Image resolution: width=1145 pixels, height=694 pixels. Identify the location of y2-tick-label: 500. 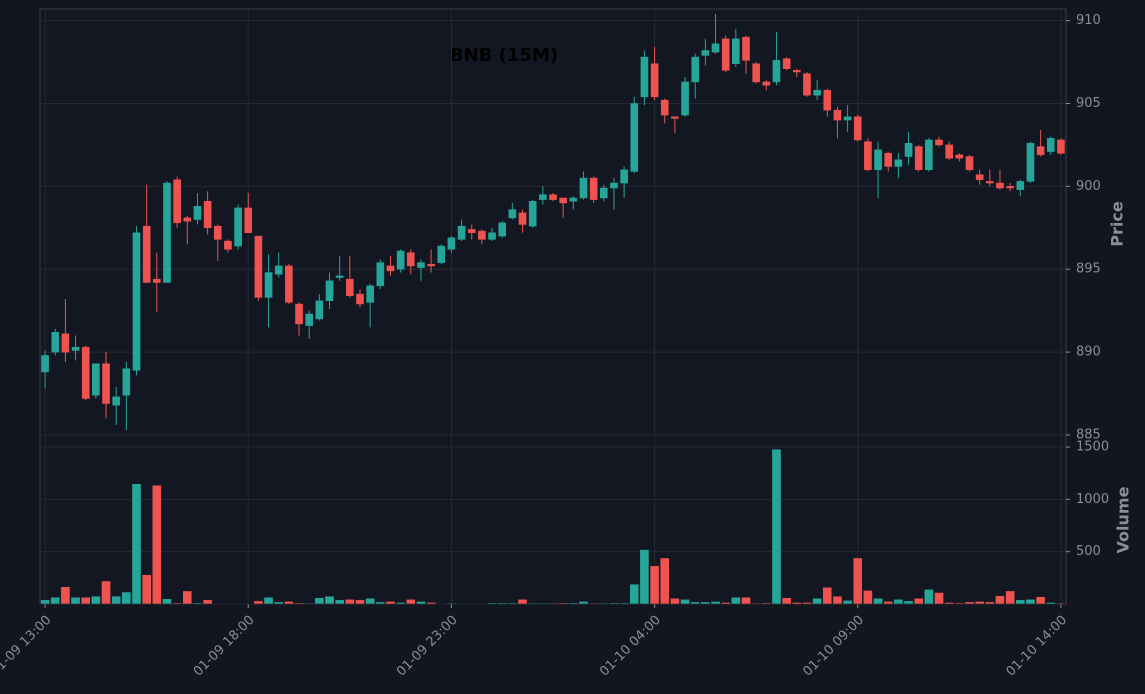
(1088, 551).